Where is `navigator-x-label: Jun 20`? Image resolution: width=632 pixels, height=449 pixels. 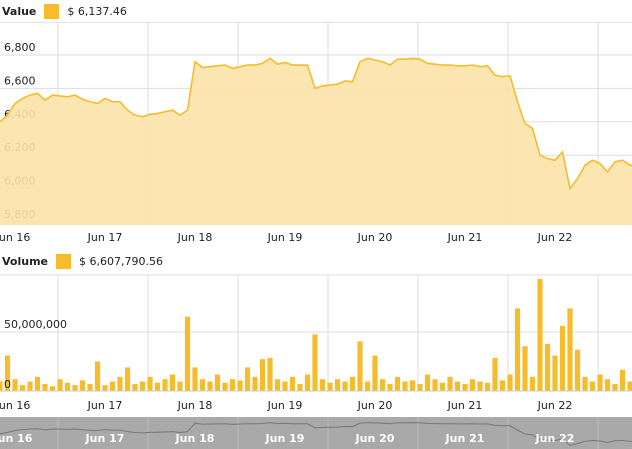 navigator-x-label: Jun 20 is located at coordinates (375, 438).